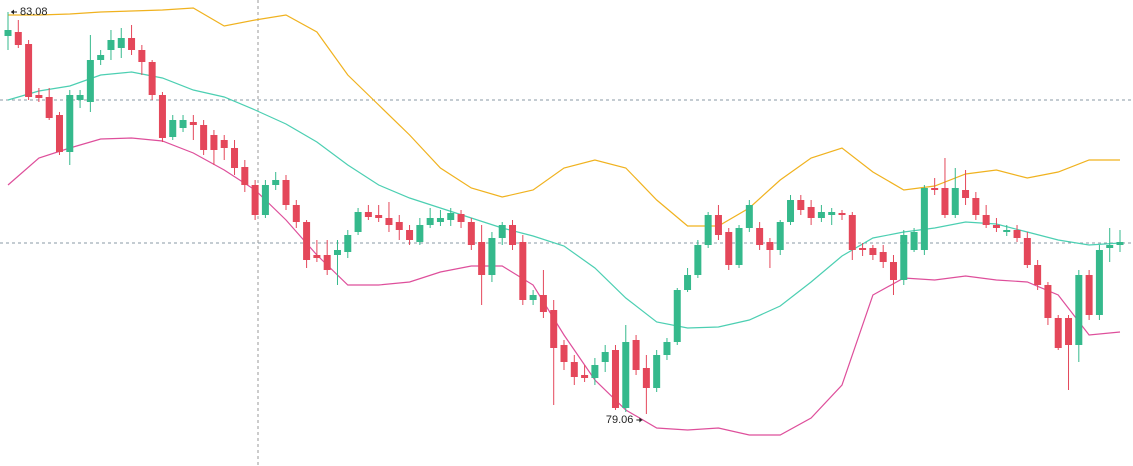  What do you see at coordinates (12, 12) in the screenshot?
I see `max-arrow-head` at bounding box center [12, 12].